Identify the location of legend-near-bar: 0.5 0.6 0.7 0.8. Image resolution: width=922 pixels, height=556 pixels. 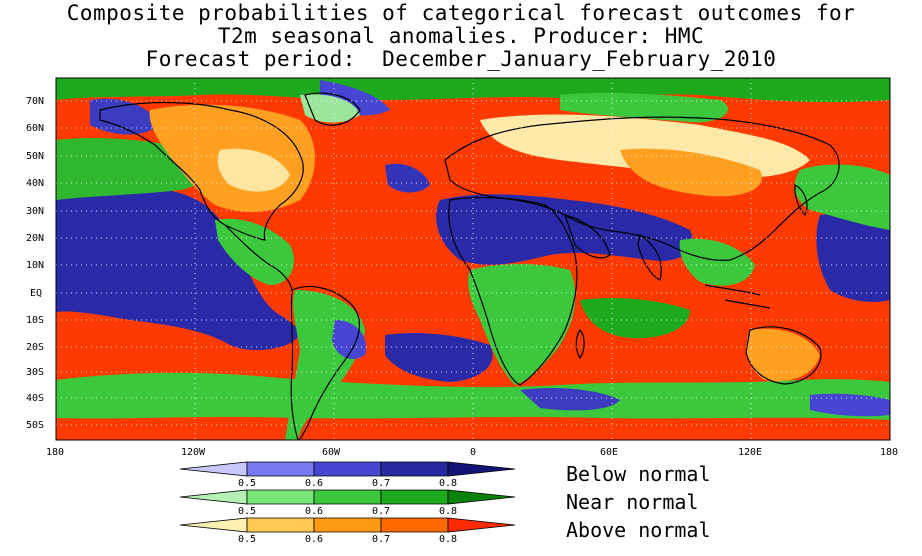
(347, 503).